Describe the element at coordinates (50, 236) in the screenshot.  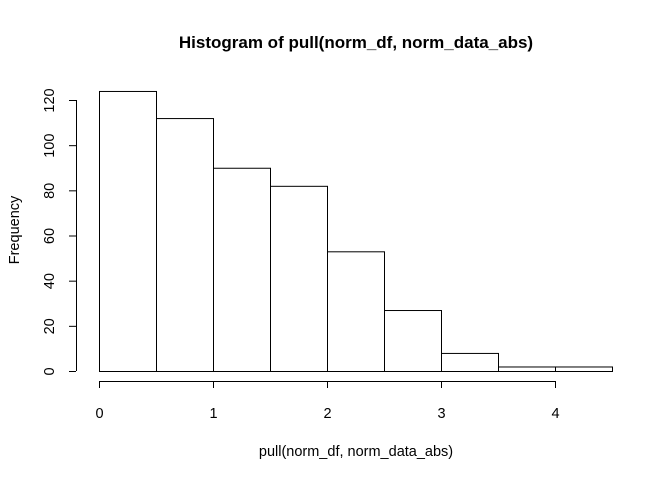
I see `y-tick-label-60: 60` at that location.